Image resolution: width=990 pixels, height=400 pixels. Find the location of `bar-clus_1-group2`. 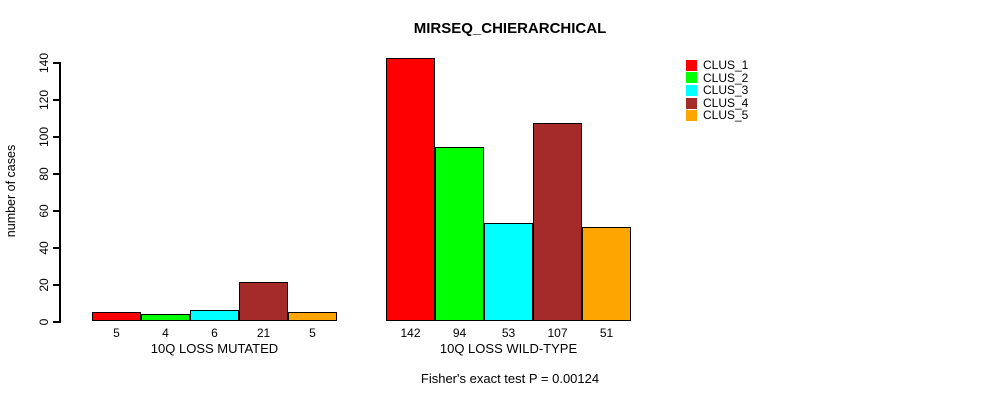

bar-clus_1-group2 is located at coordinates (410, 189).